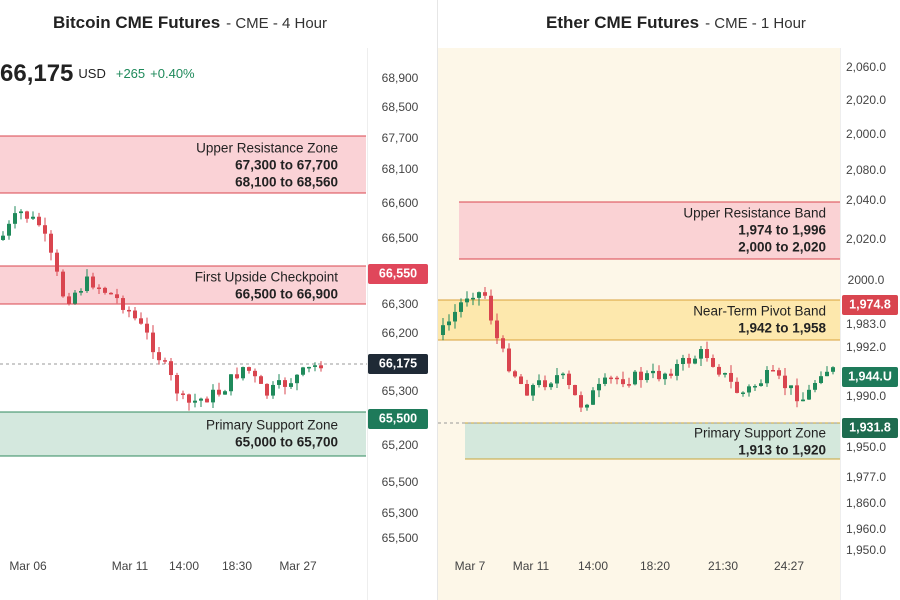 The image size is (900, 600). What do you see at coordinates (782, 230) in the screenshot?
I see `zone-range: 1,974 to 1,996` at bounding box center [782, 230].